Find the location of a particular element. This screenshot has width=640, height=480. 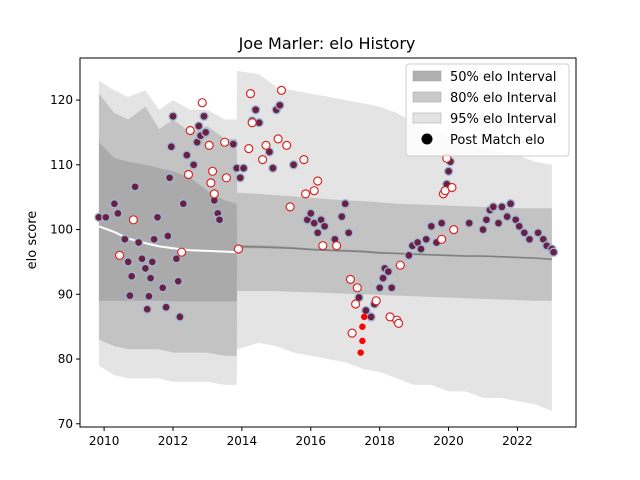

y-tick-label: 100 is located at coordinates (61, 230).